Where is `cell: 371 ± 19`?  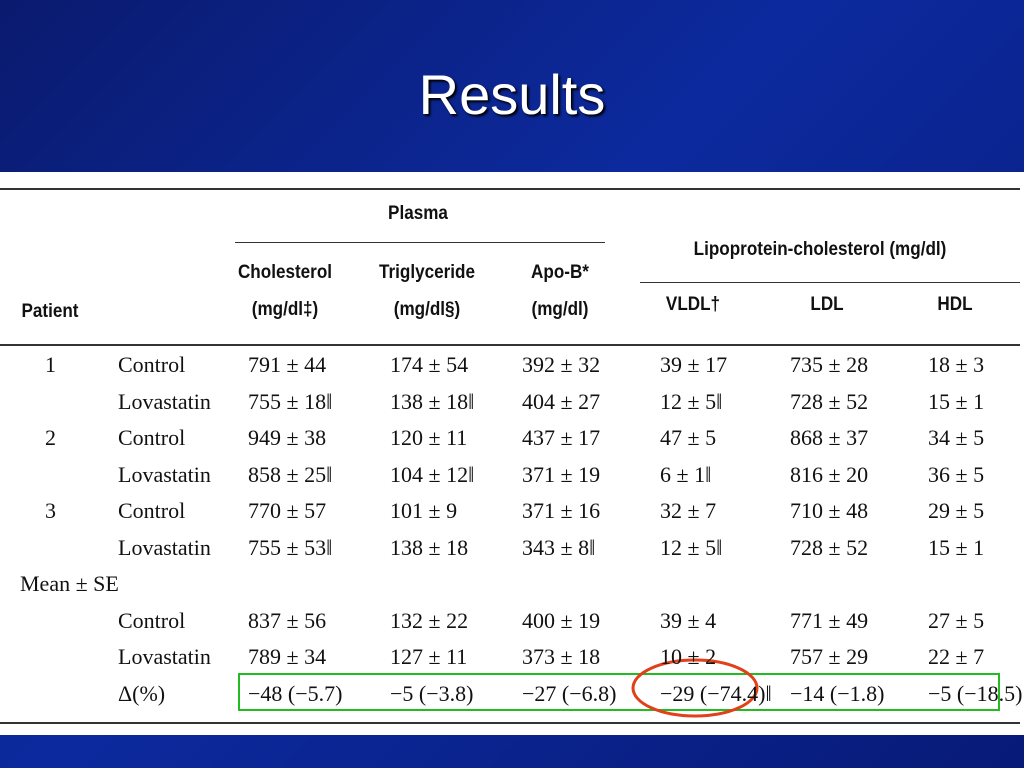
cell: 371 ± 19 is located at coordinates (561, 474).